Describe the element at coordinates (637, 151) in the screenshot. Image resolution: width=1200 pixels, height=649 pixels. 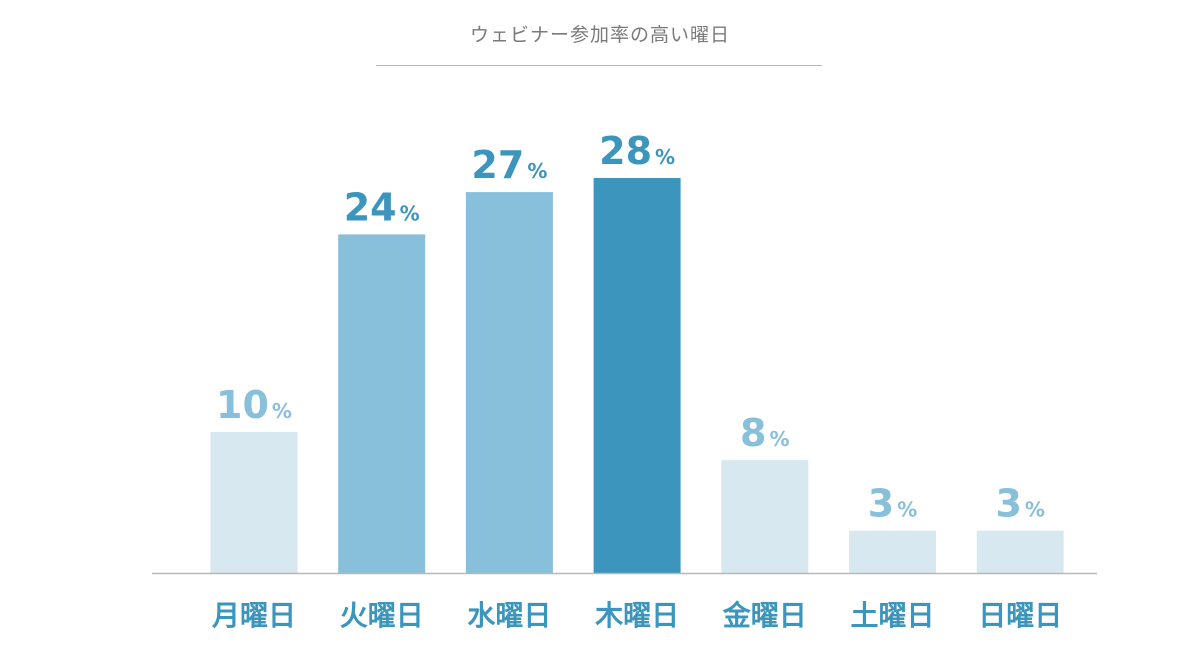
I see `value-label-4: 28%` at that location.